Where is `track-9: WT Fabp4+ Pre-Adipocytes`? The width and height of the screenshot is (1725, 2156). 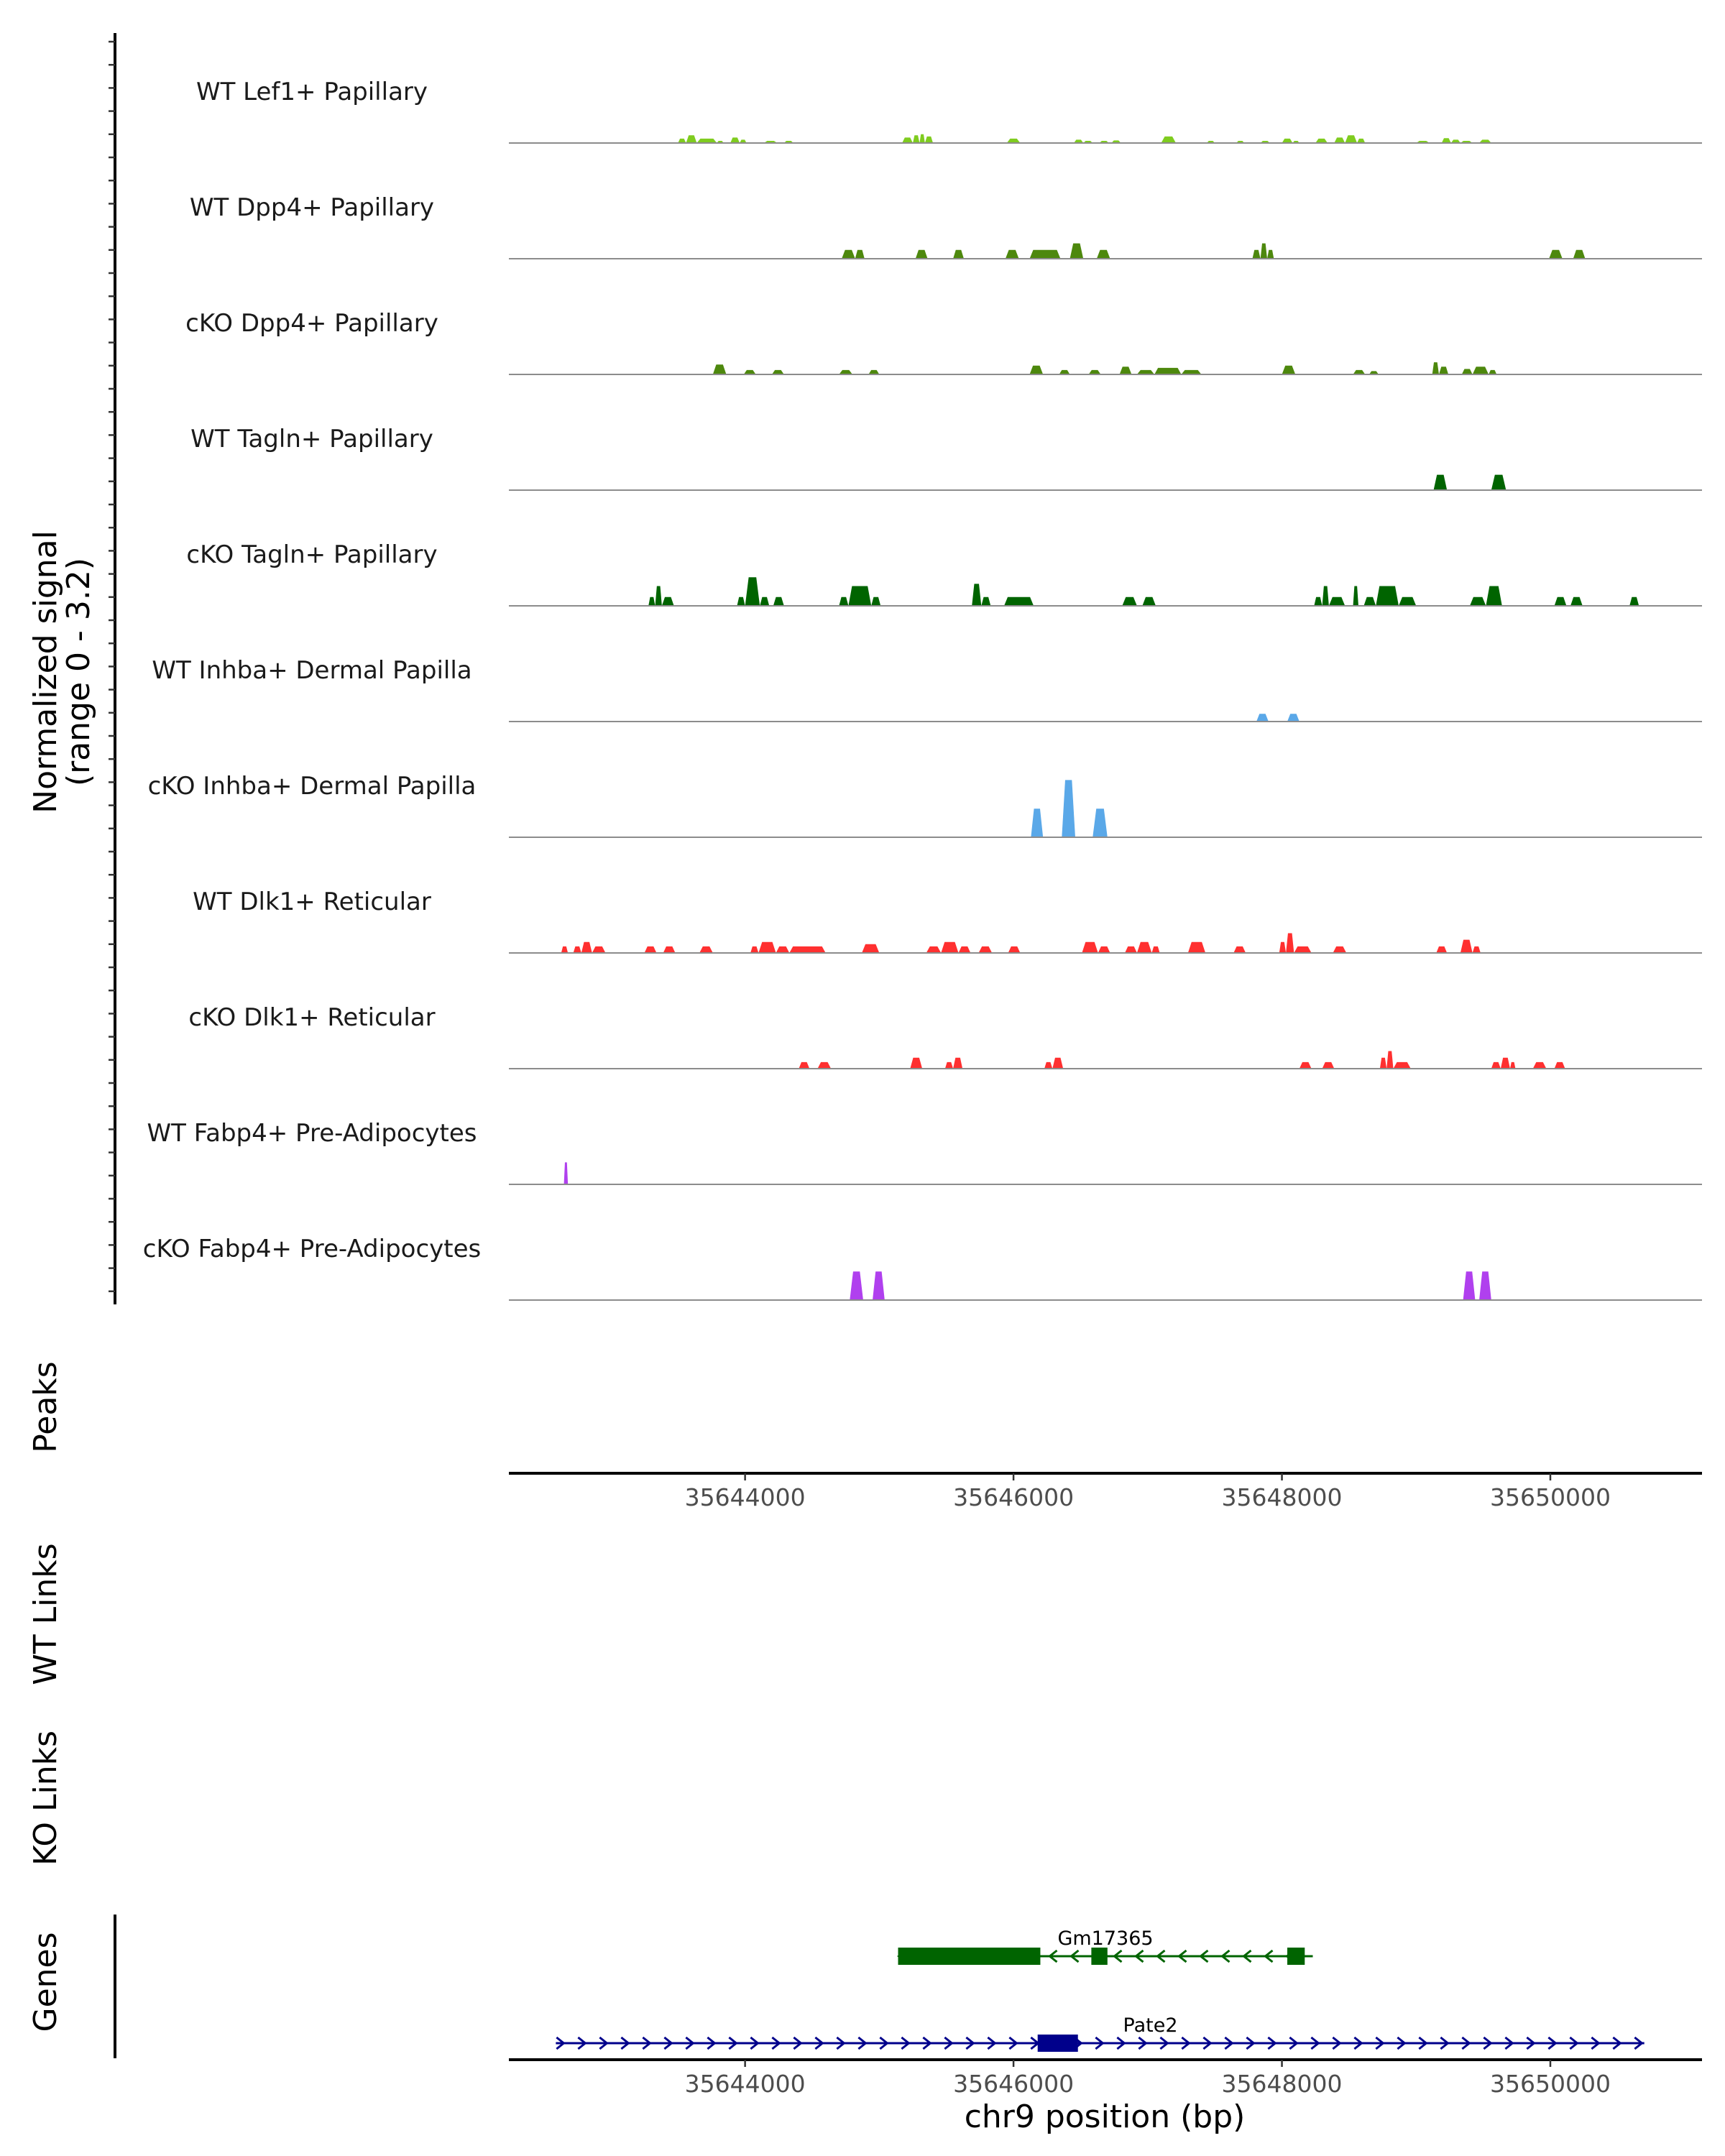 track-9: WT Fabp4+ Pre-Adipocytes is located at coordinates (924, 1152).